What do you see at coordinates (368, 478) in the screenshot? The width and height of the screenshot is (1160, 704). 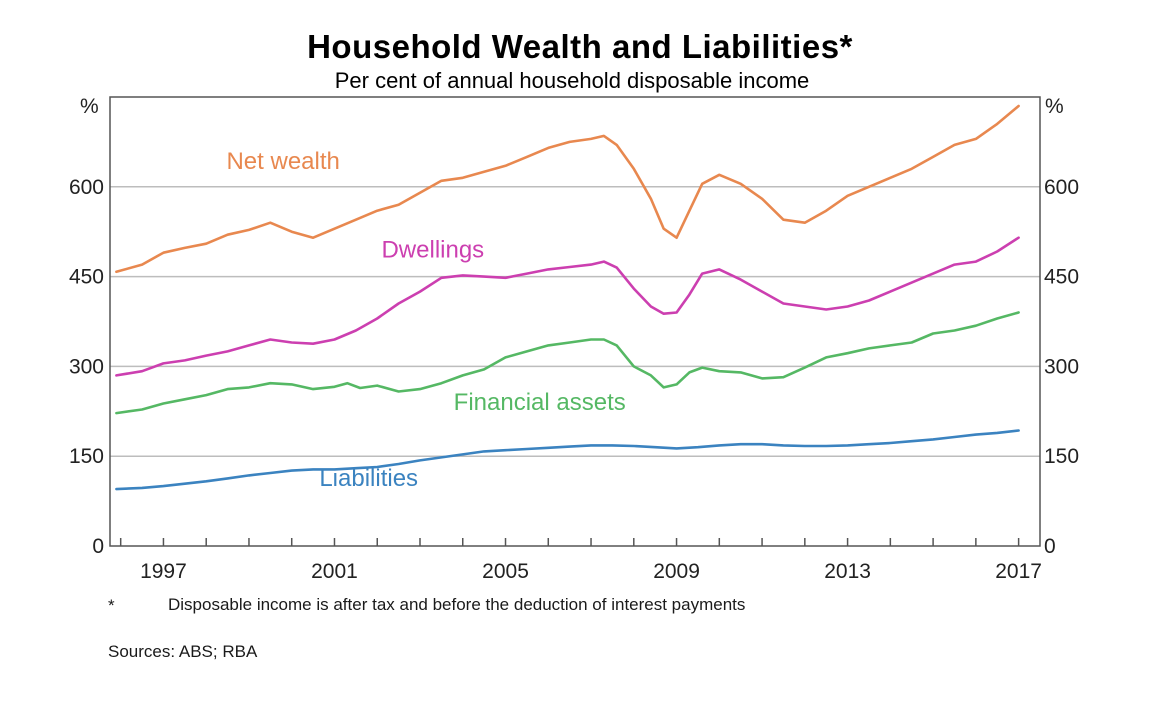 I see `series-label-liabilities: Liabilities` at bounding box center [368, 478].